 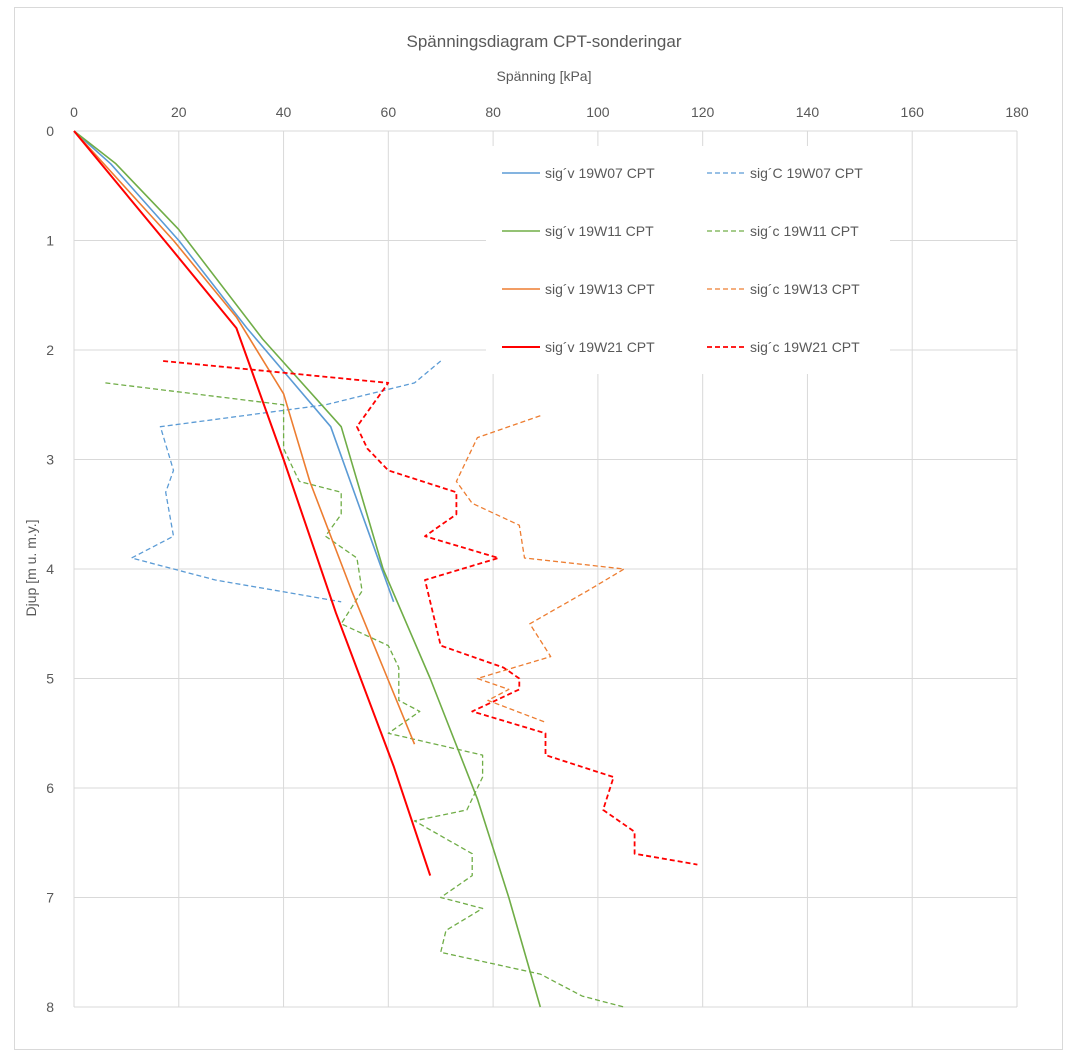 I want to click on legend-label: sig´C 19W07 CPT, so click(x=806, y=173).